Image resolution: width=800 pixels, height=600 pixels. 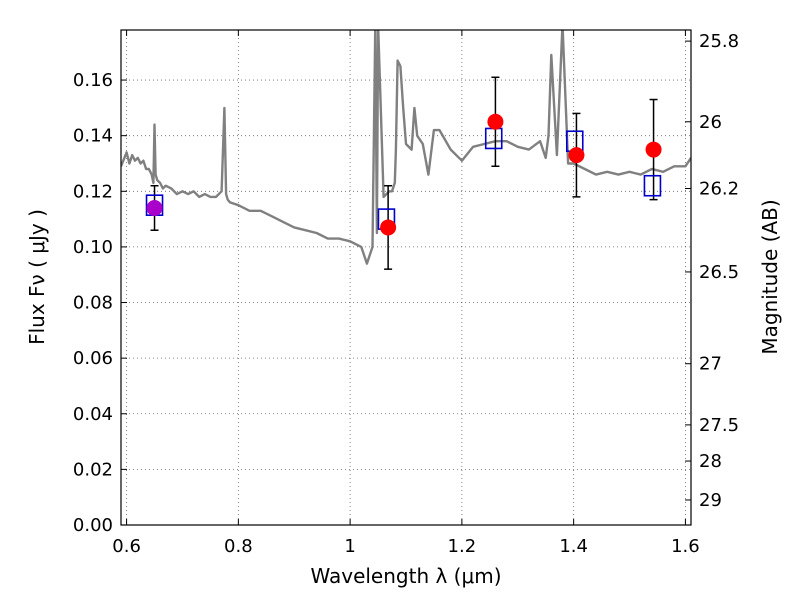 What do you see at coordinates (93, 525) in the screenshot?
I see `y-tick-label: 0.00` at bounding box center [93, 525].